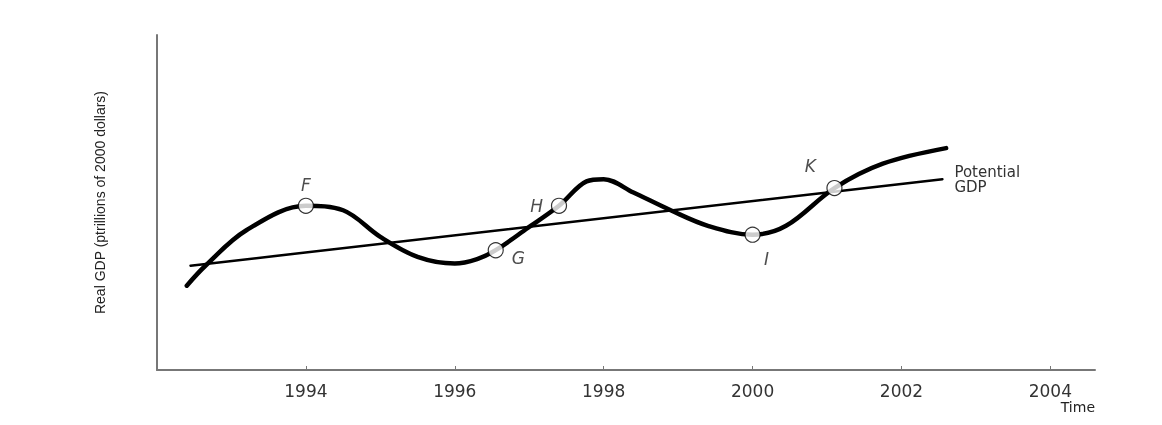 The width and height of the screenshot is (1162, 425). What do you see at coordinates (767, 259) in the screenshot?
I see `annotation: I` at bounding box center [767, 259].